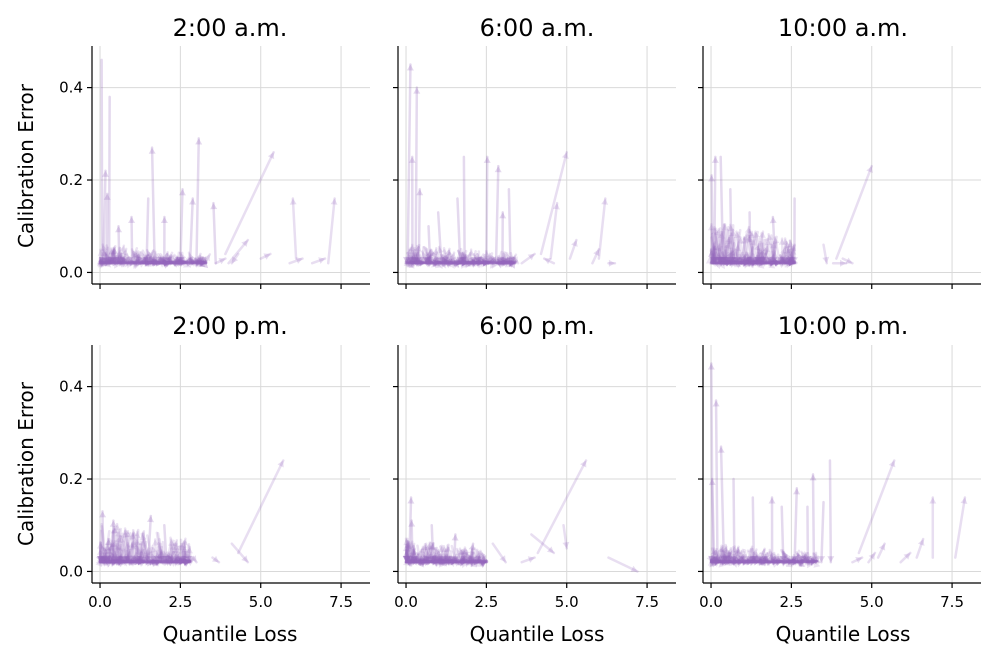 Image resolution: width=996 pixels, height=662 pixels. What do you see at coordinates (26, 463) in the screenshot?
I see `y-axis-label-bottom: Calibration Error` at bounding box center [26, 463].